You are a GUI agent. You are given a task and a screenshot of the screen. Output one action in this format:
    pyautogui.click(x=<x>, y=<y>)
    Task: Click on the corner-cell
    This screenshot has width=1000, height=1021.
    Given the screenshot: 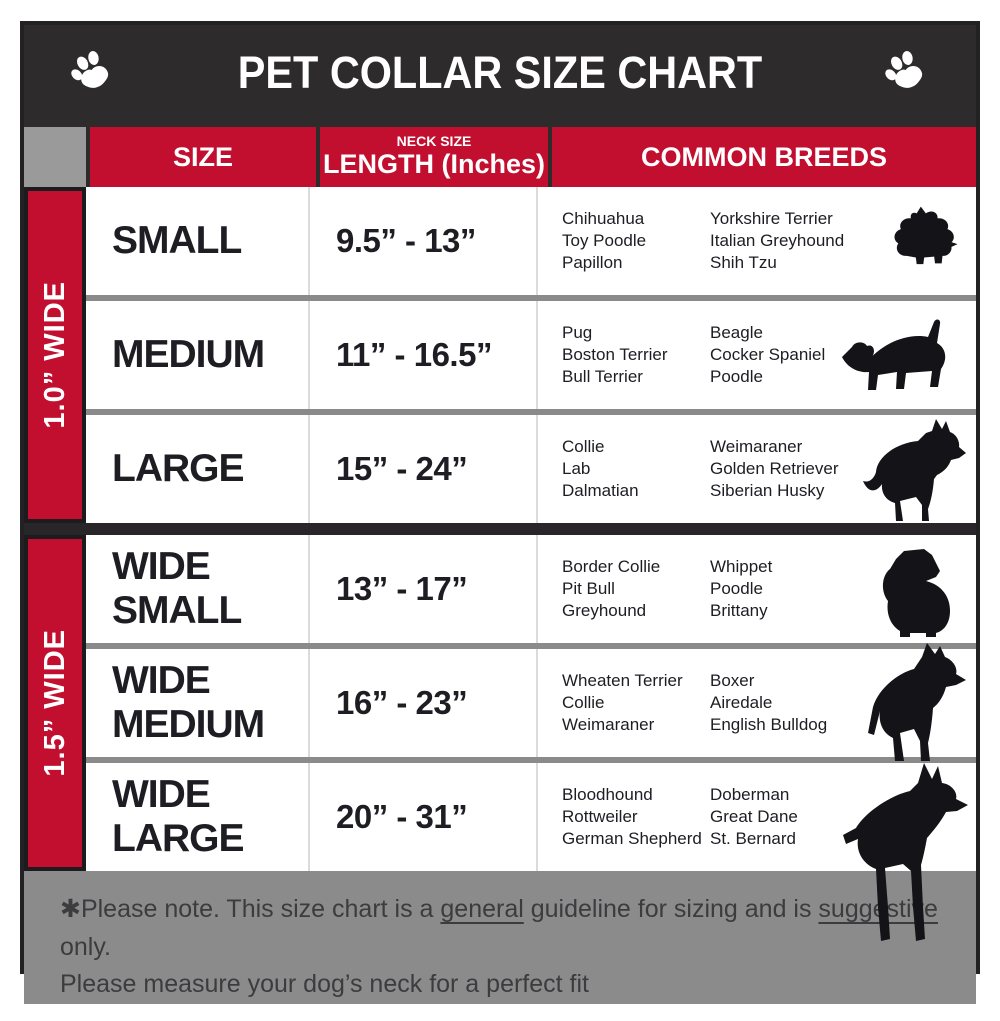 What is the action you would take?
    pyautogui.click(x=55, y=157)
    